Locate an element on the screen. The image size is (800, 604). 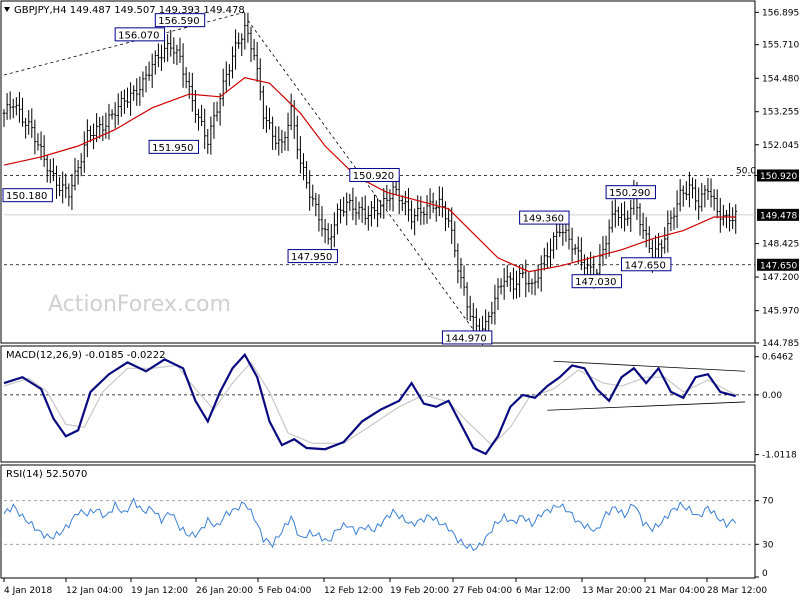
macd-signal-line is located at coordinates (369, 403).